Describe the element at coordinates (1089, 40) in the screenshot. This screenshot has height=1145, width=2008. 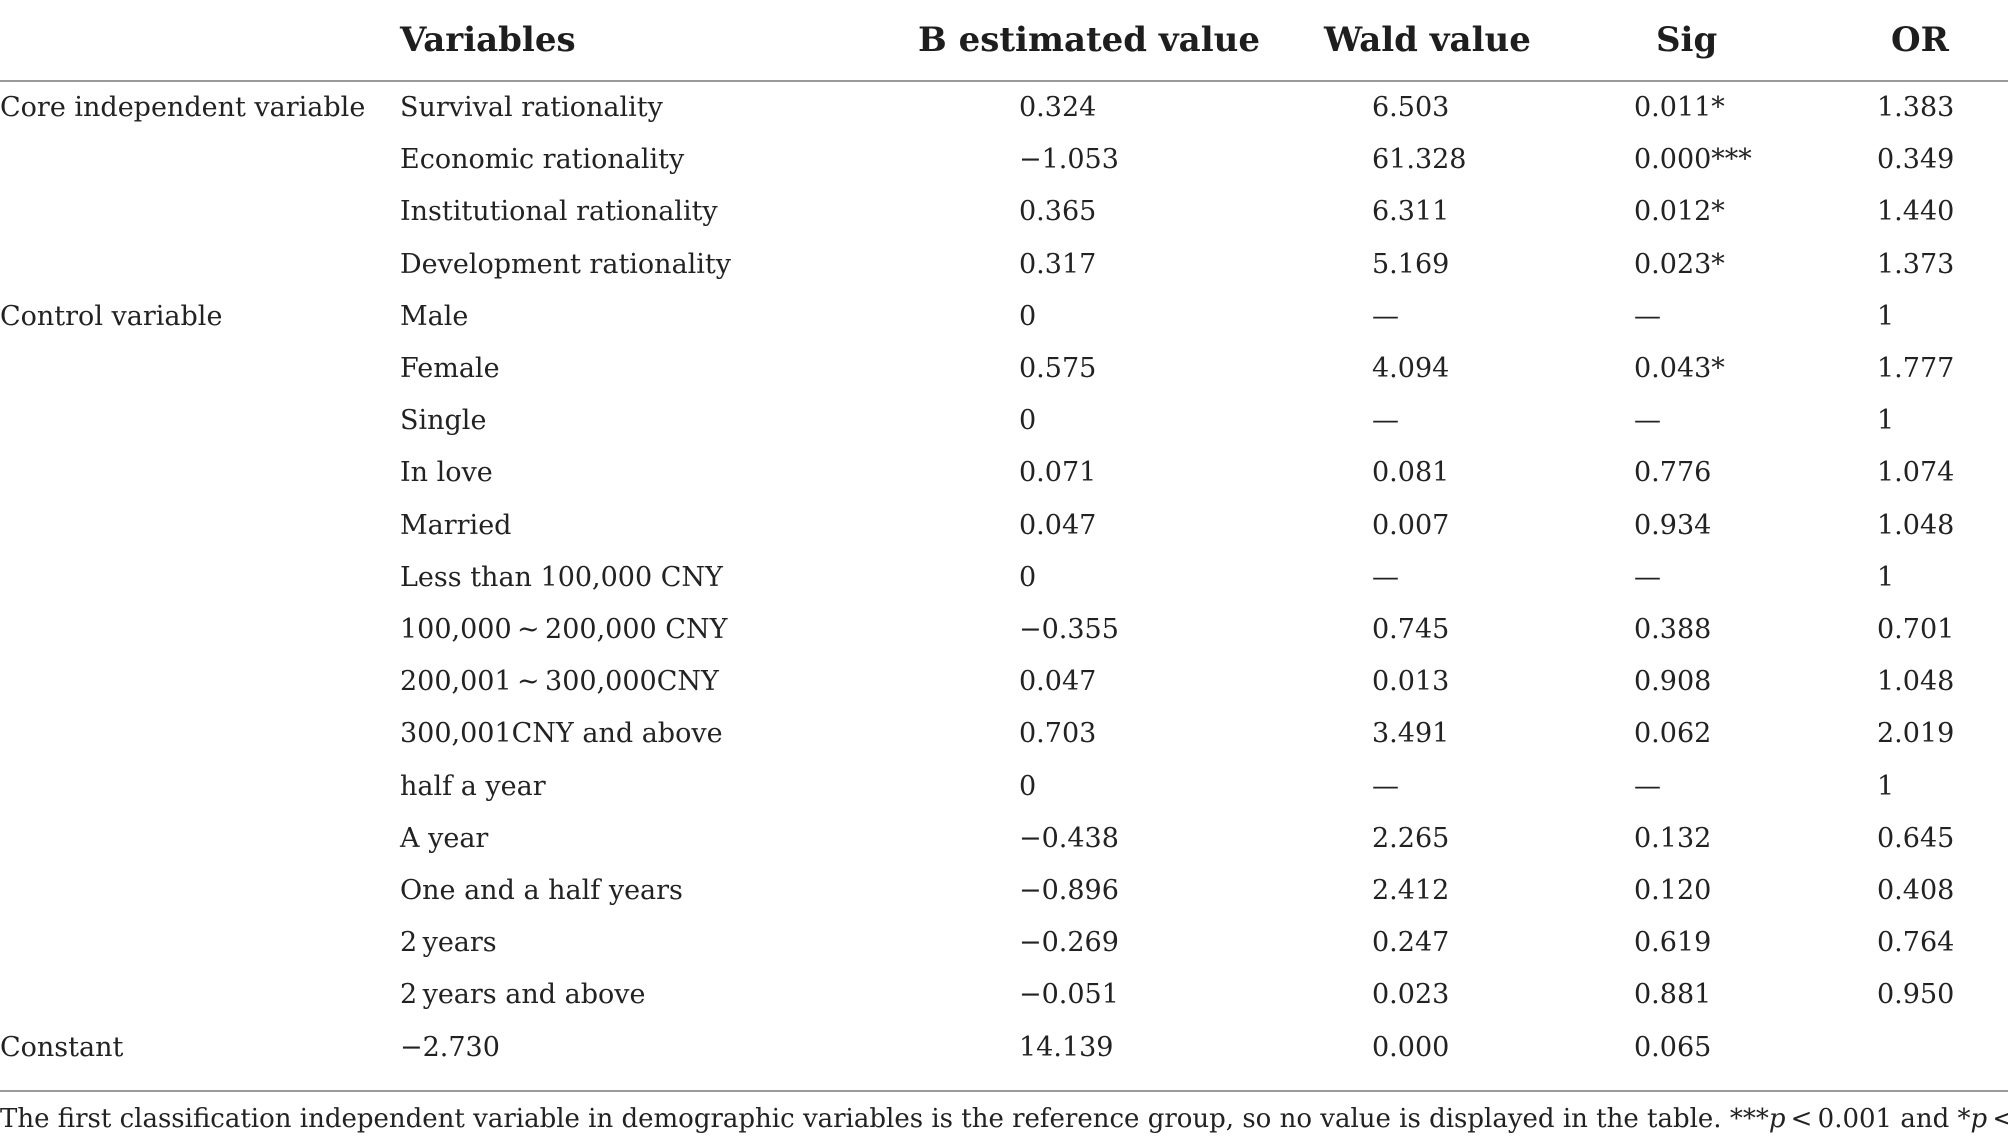
I see `header-b-estimated-value: B estimated value` at that location.